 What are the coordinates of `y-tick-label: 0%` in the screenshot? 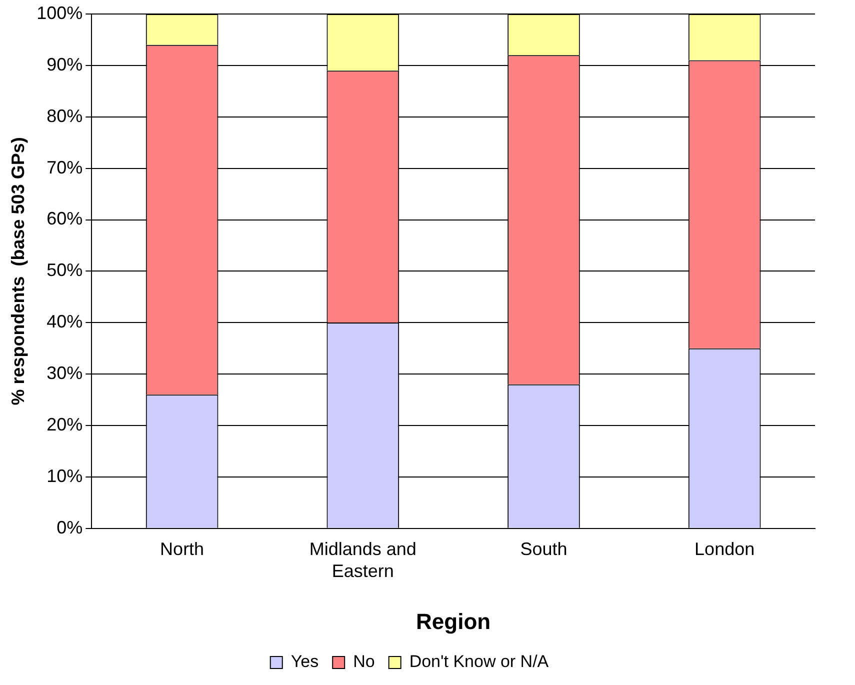 It's located at (69, 527).